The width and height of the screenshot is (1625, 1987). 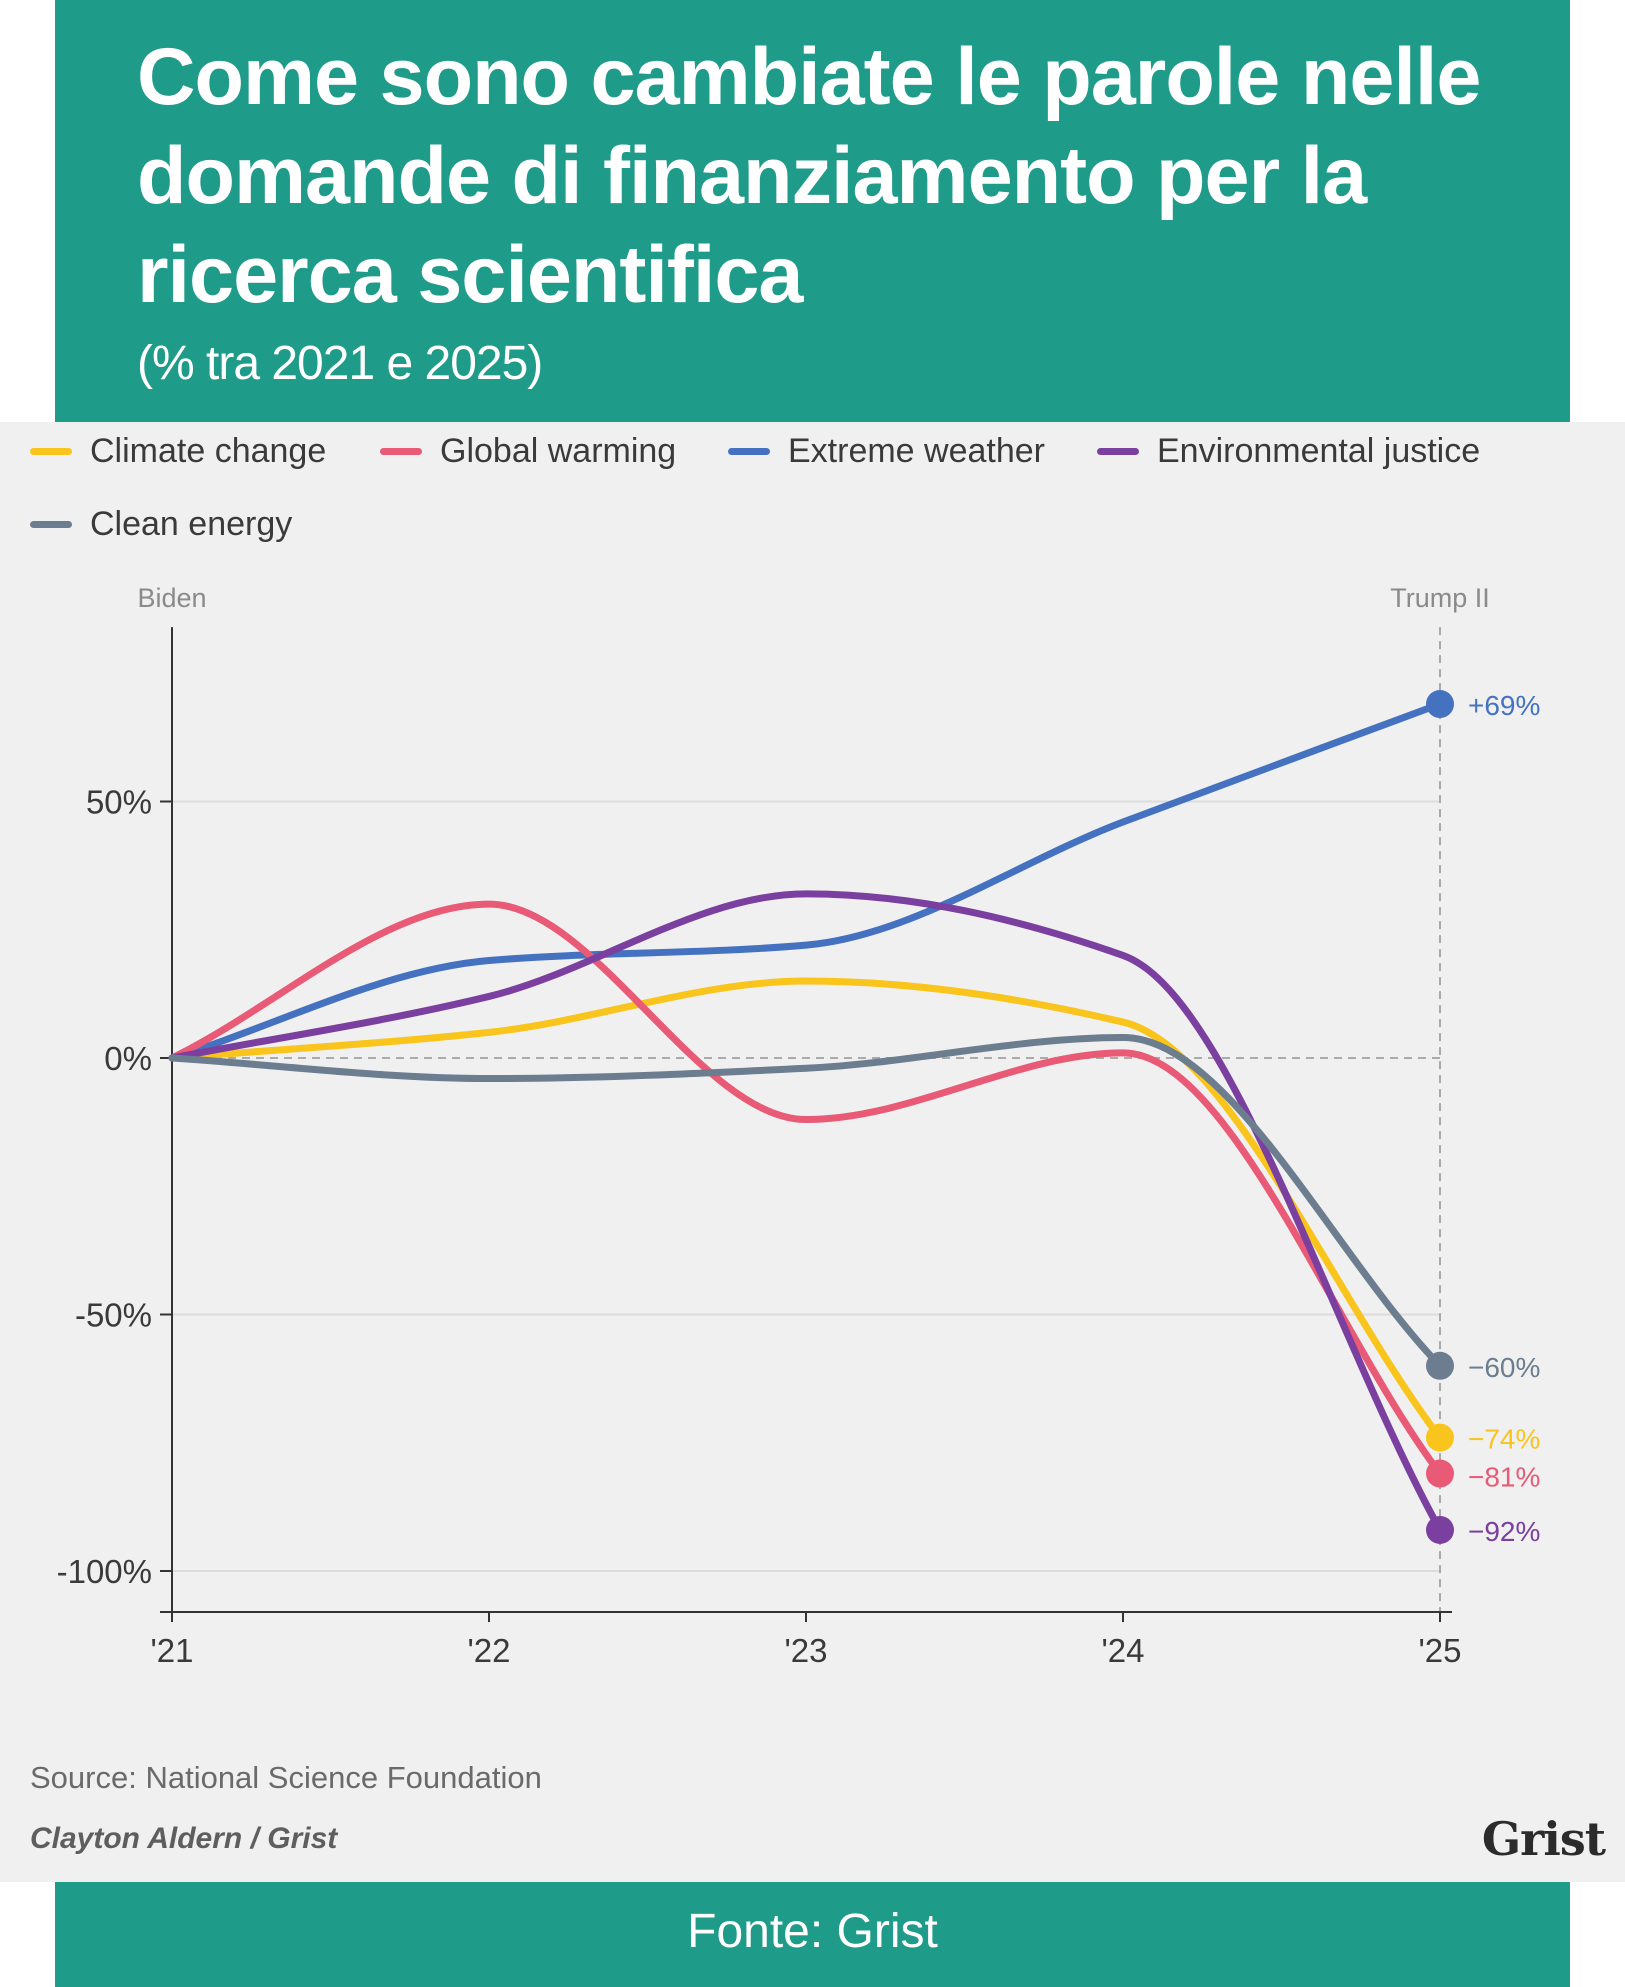 I want to click on x-tick-label: '21, so click(x=171, y=1650).